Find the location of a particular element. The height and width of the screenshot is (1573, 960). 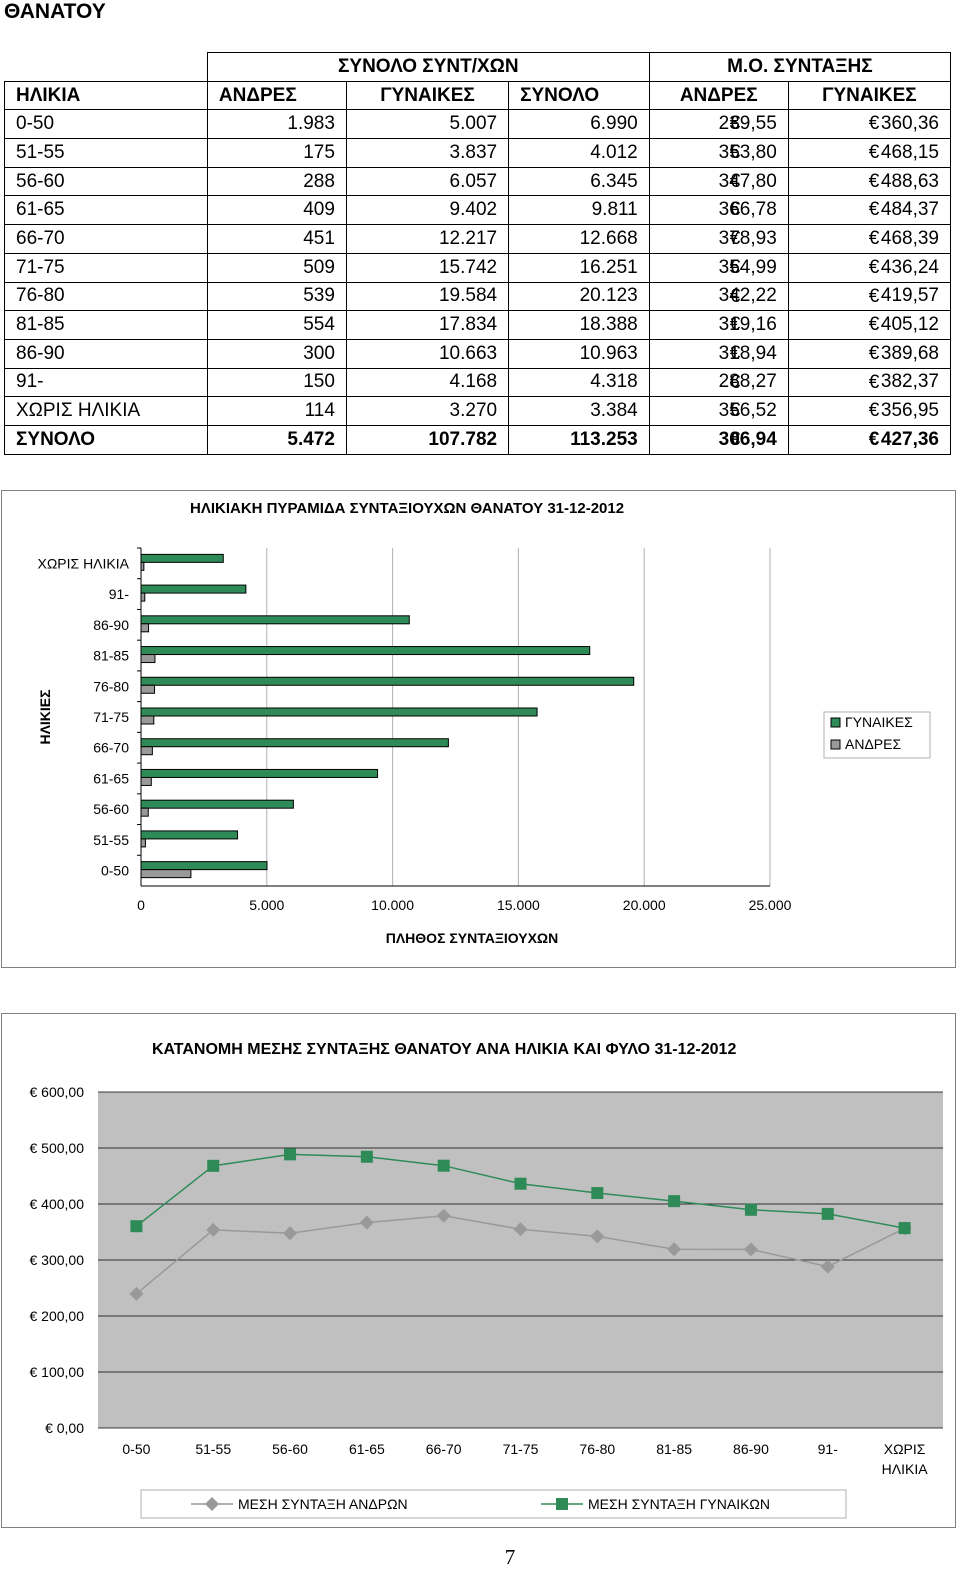

amount-value: 306,94 is located at coordinates (747, 439).